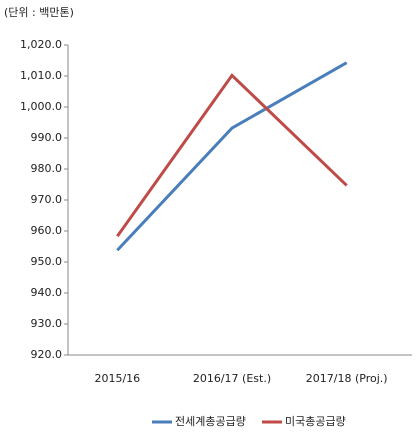  What do you see at coordinates (39, 12) in the screenshot?
I see `unit-label: (단위 : 백만톤)` at bounding box center [39, 12].